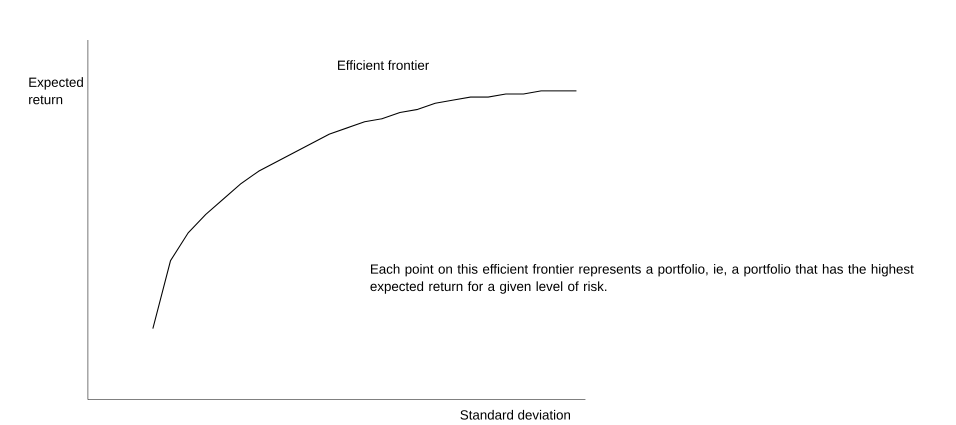 This screenshot has height=425, width=956. Describe the element at coordinates (515, 415) in the screenshot. I see `x-axis-title: Standard deviation` at that location.